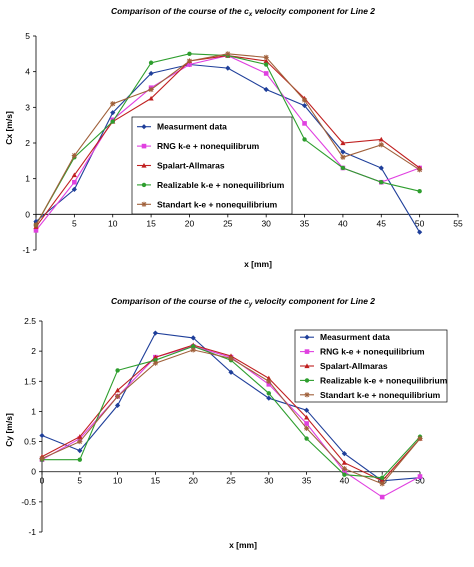  What do you see at coordinates (9, 430) in the screenshot?
I see `chart-cy-ylabel: Cy [m/s]` at bounding box center [9, 430].